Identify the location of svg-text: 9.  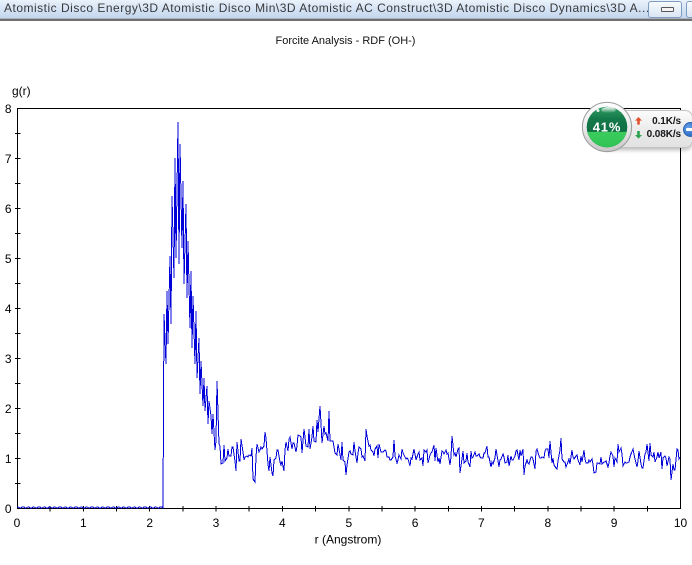
(614, 523).